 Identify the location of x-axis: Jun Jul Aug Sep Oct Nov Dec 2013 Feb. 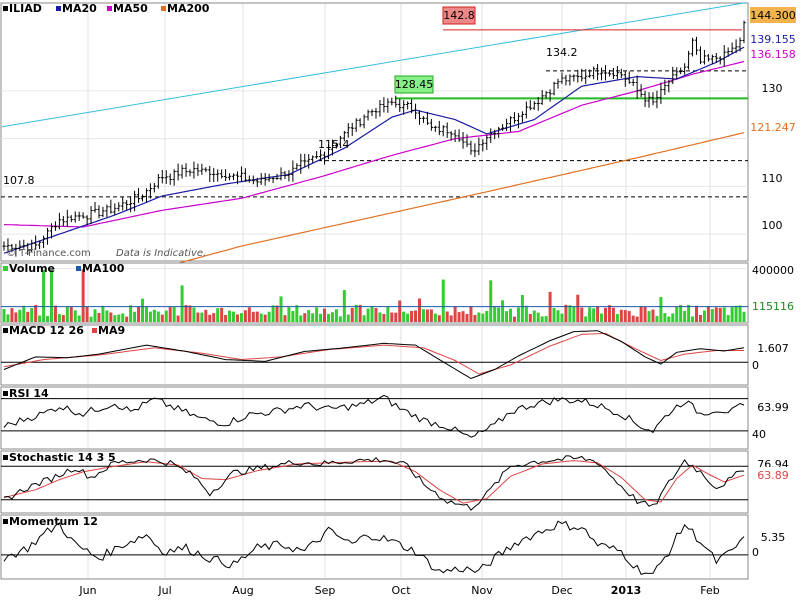
(398, 590).